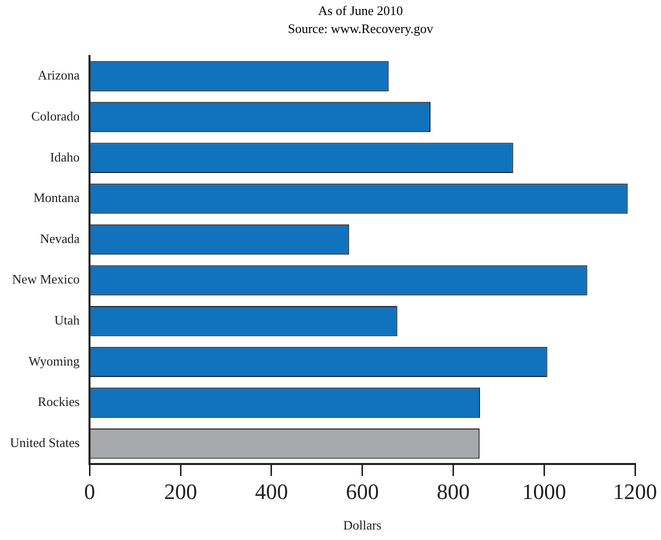  I want to click on y-tick-label: United States, so click(45, 442).